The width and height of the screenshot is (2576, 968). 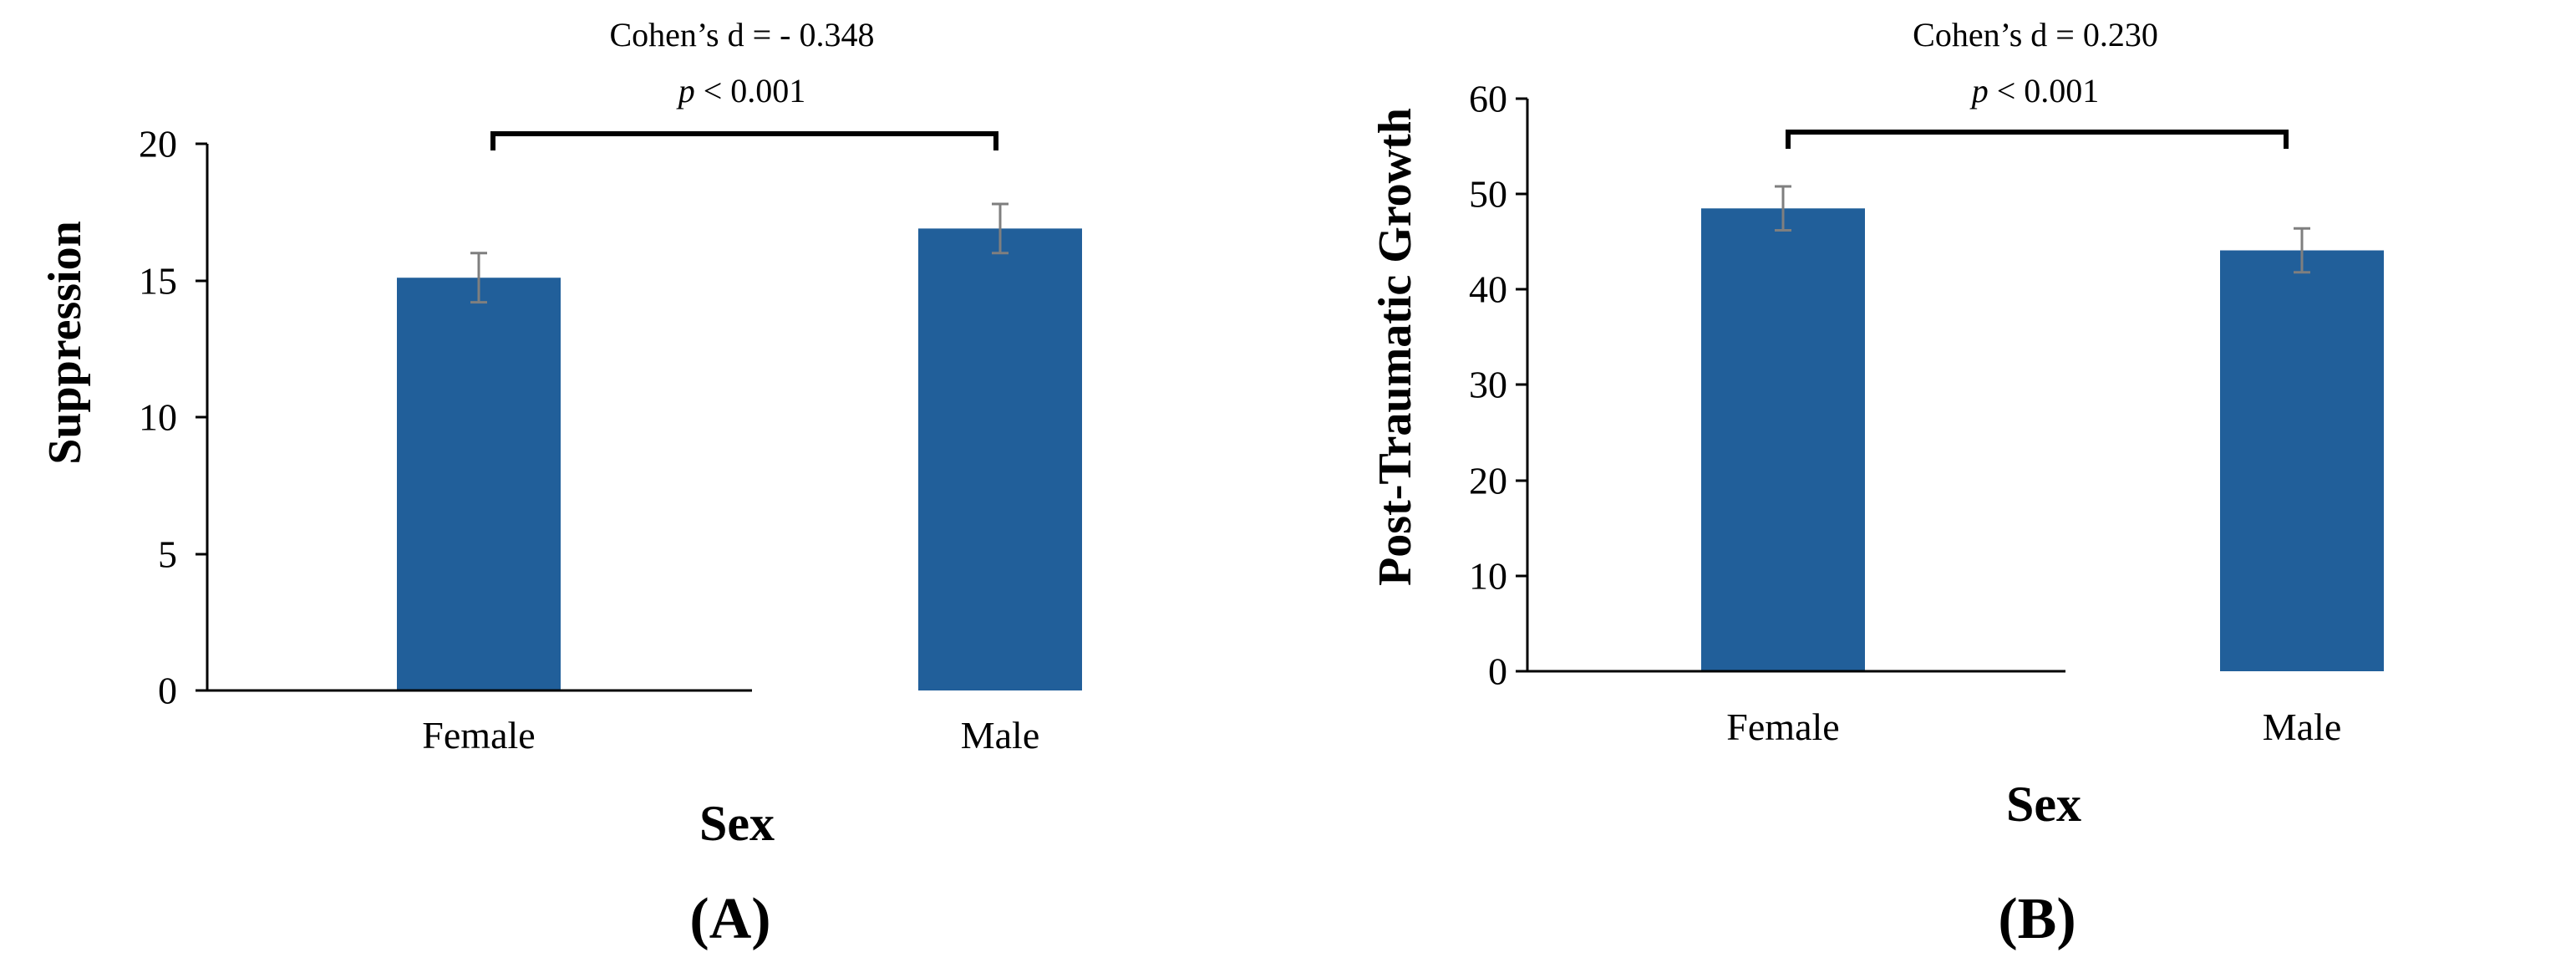 I want to click on chart-b-y-tick: 20, so click(x=1488, y=481).